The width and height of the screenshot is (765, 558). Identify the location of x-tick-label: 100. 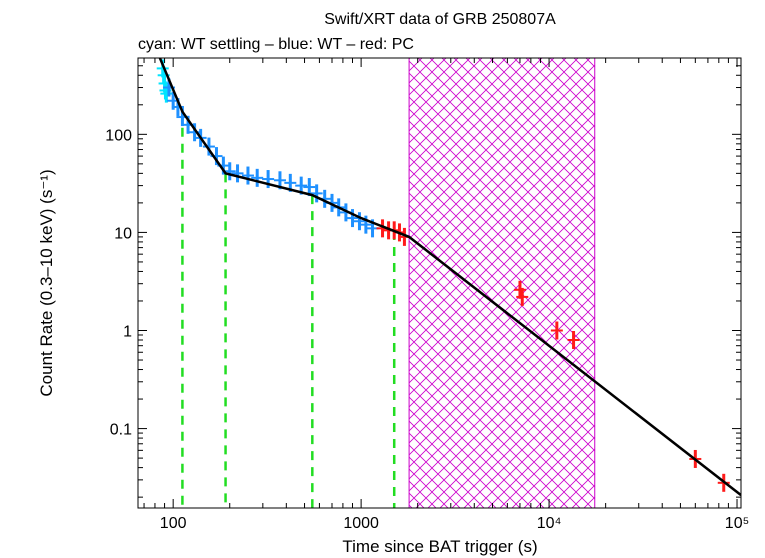
(173, 523).